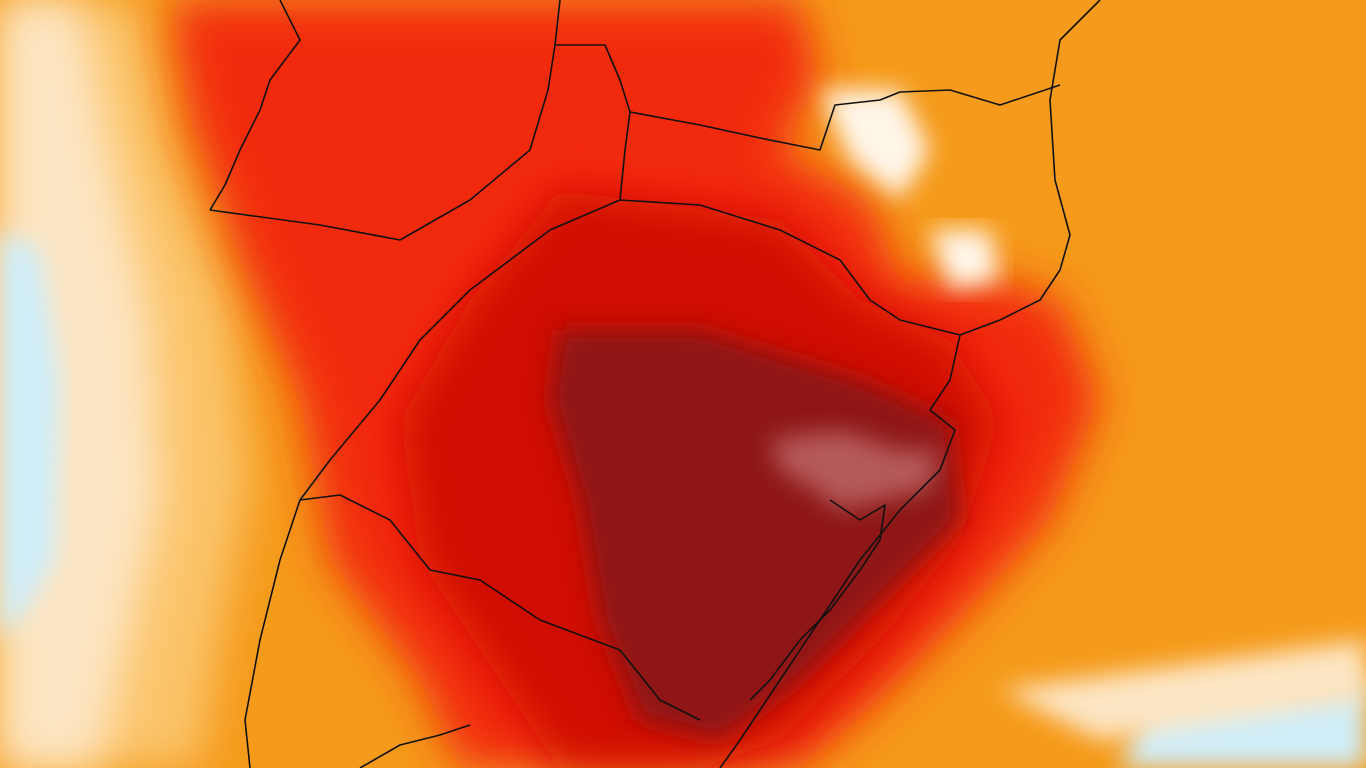 The image size is (1366, 768). I want to click on pale-band, so click(1183, 690).